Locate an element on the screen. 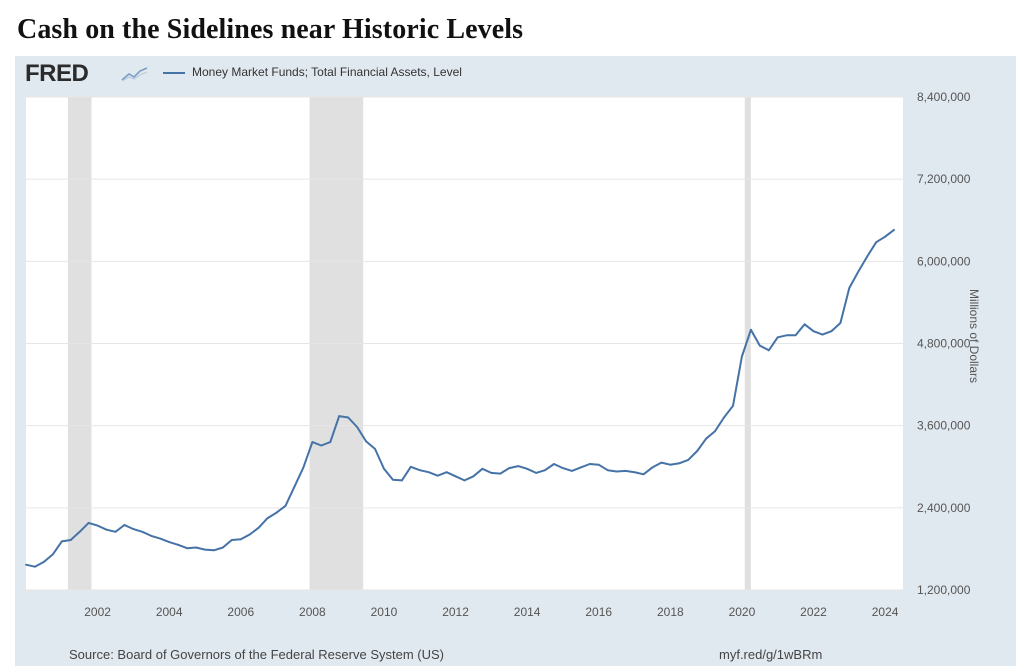 The width and height of the screenshot is (1024, 672). y-tick-label: 3,600,000 is located at coordinates (944, 426).